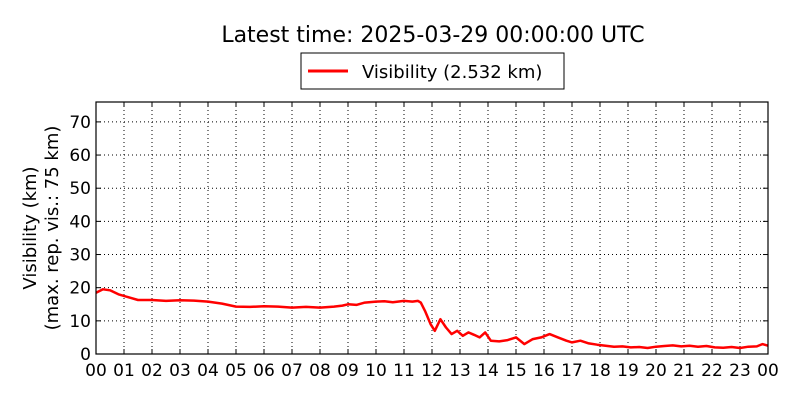 The width and height of the screenshot is (800, 400). What do you see at coordinates (80, 322) in the screenshot?
I see `y-tick-label: 10` at bounding box center [80, 322].